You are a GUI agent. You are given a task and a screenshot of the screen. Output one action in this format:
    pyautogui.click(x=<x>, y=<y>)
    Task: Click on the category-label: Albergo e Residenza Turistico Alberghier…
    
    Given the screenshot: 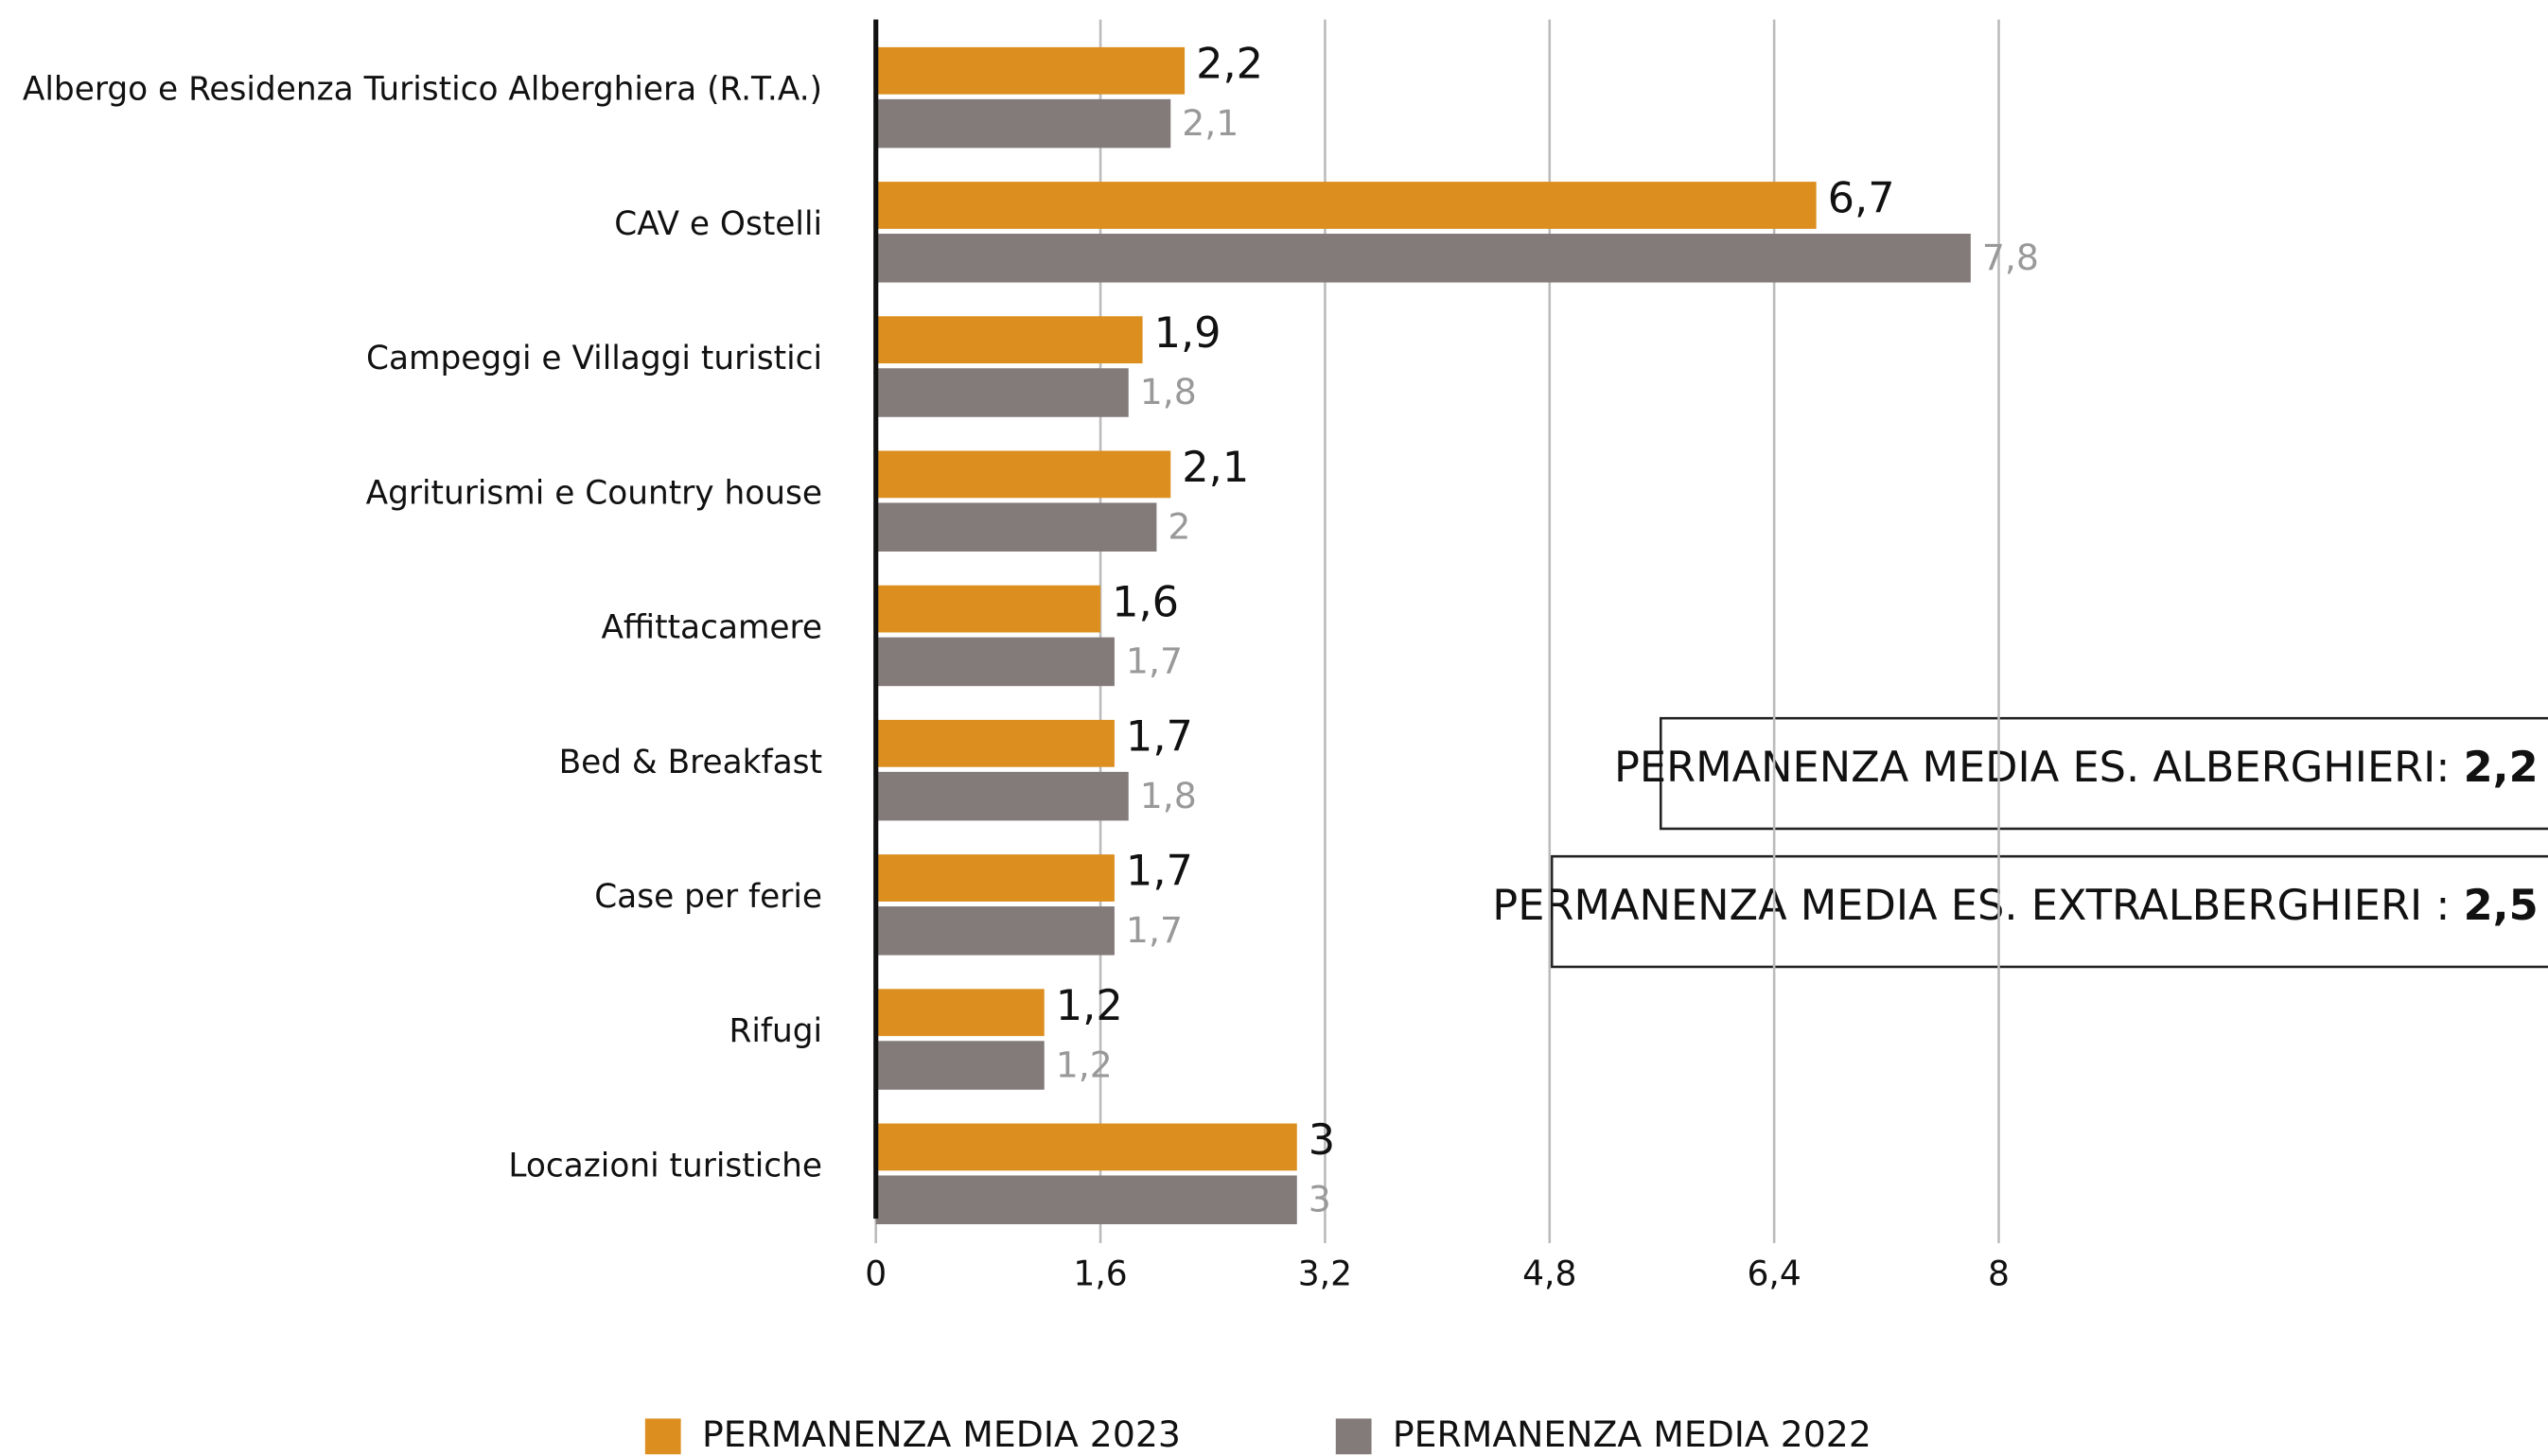 What is the action you would take?
    pyautogui.click(x=422, y=90)
    